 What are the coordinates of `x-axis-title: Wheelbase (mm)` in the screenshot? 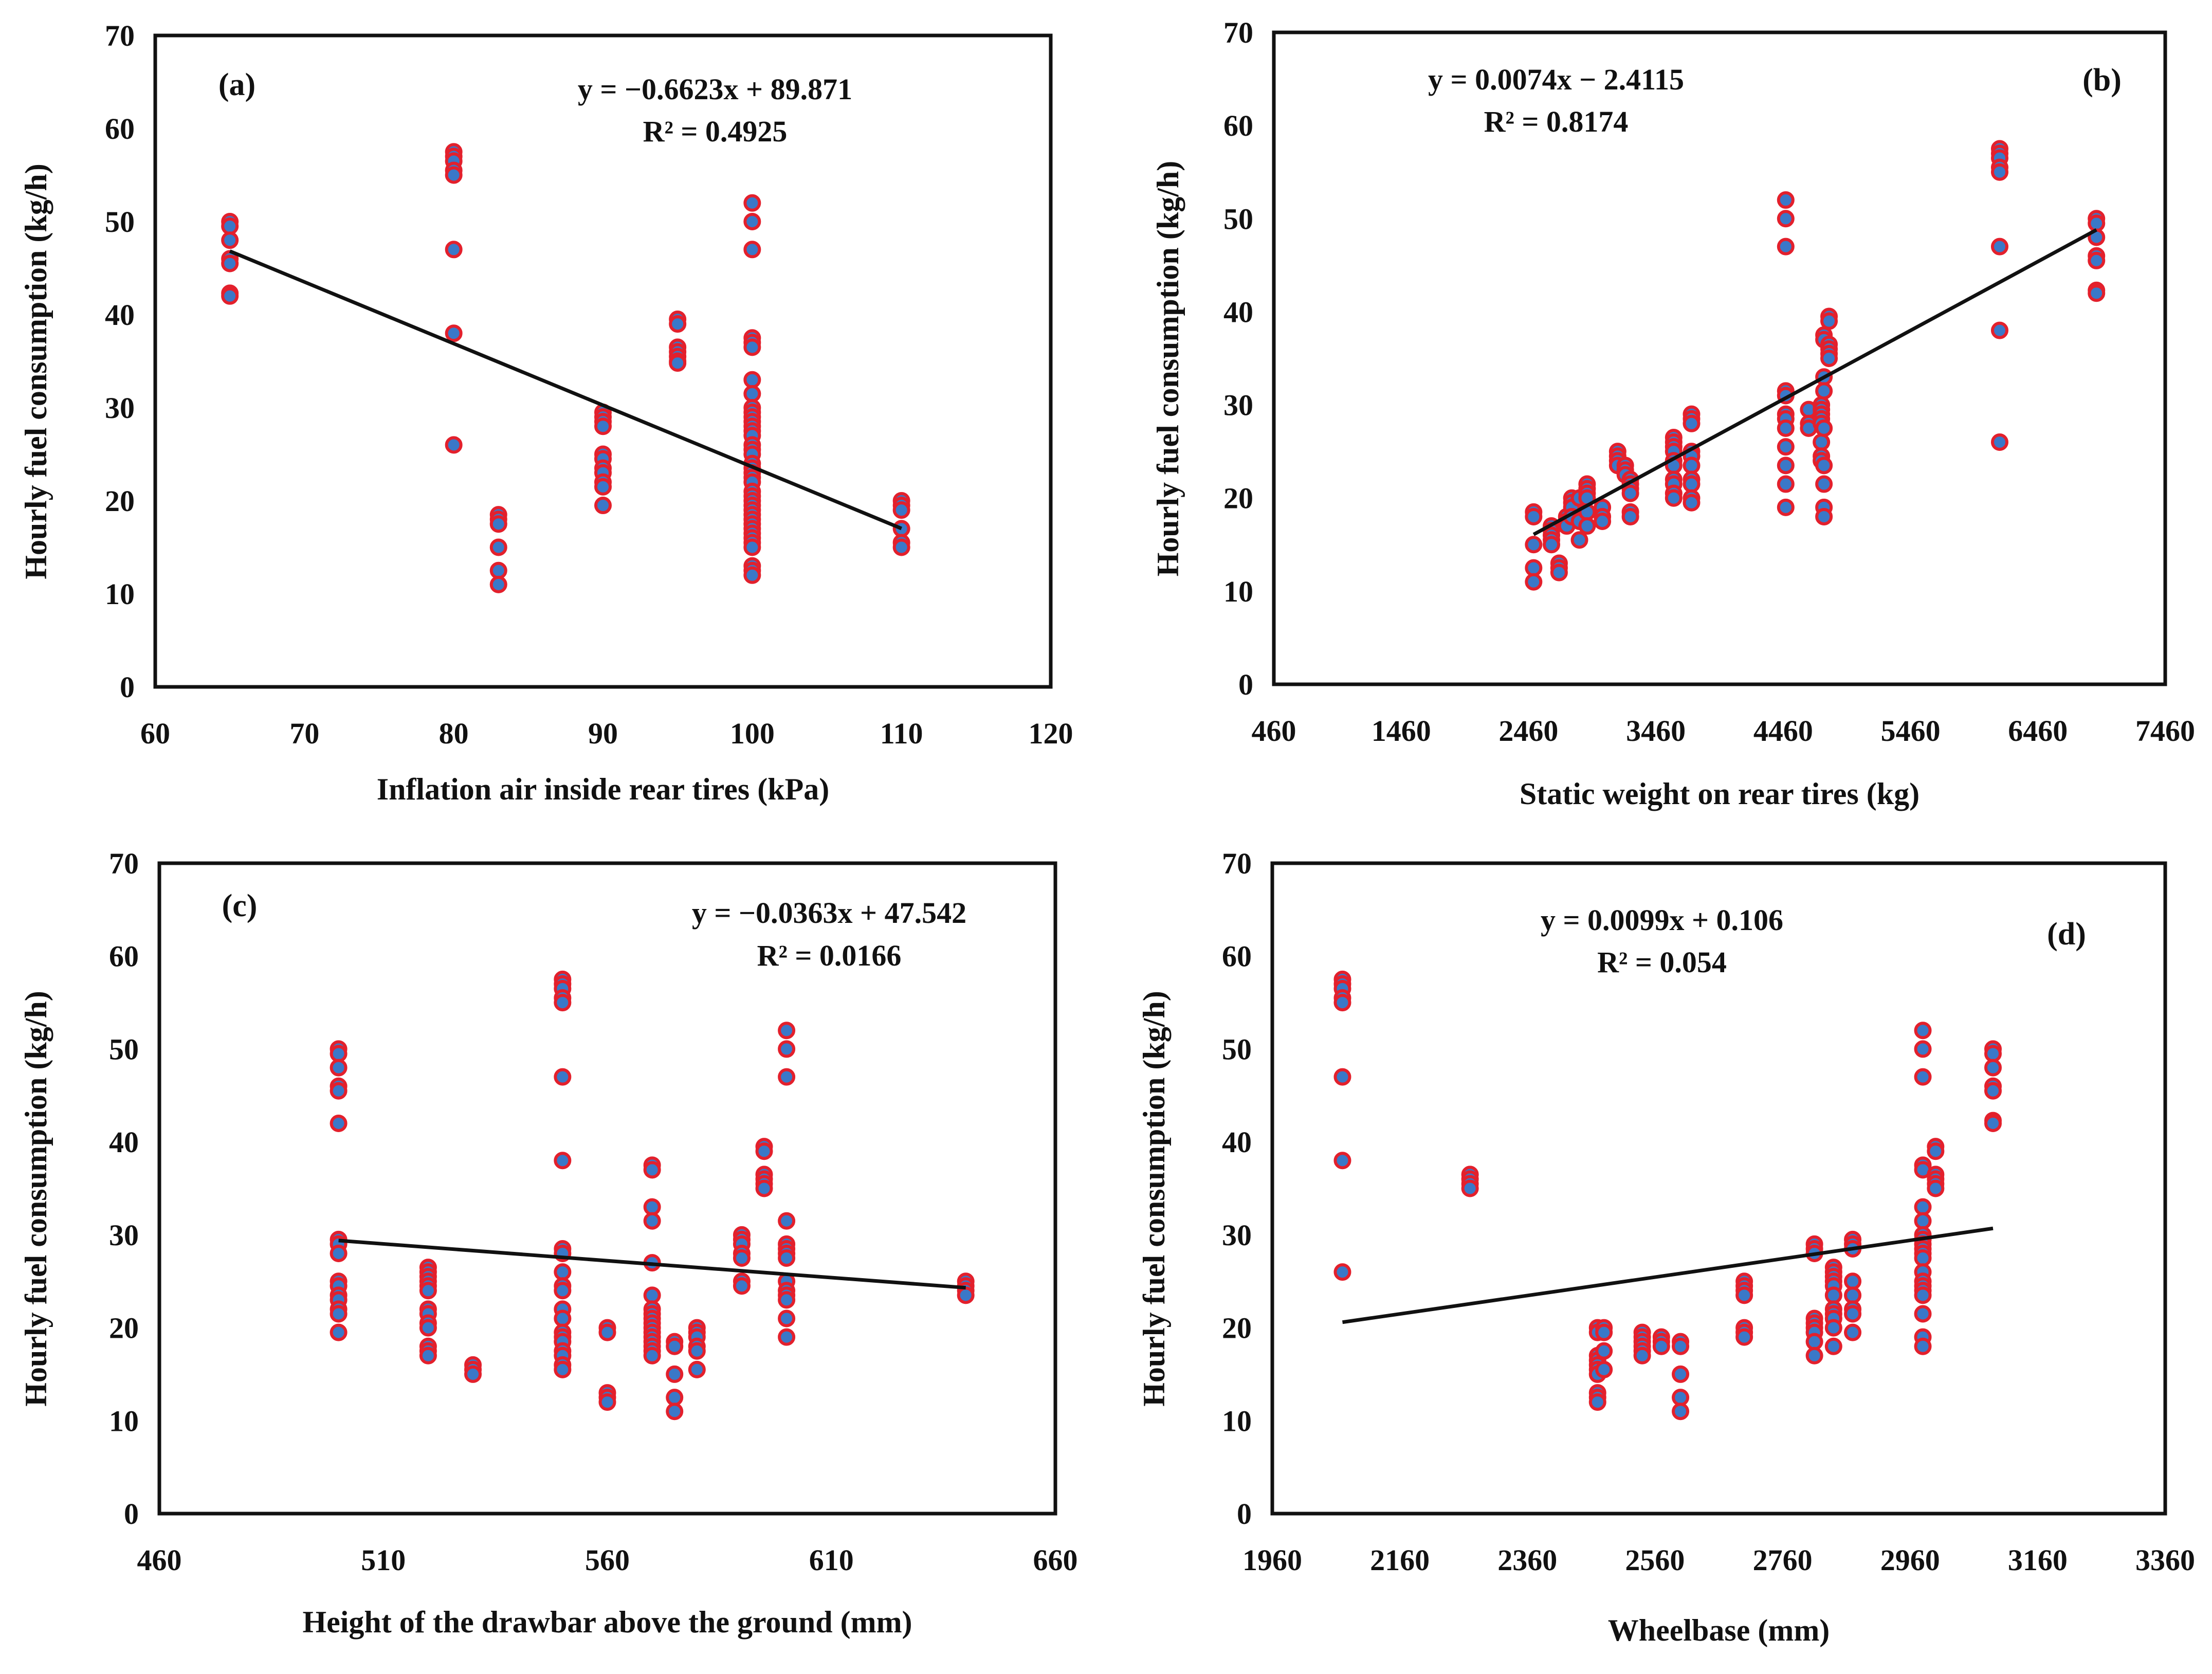 It's located at (1719, 1630).